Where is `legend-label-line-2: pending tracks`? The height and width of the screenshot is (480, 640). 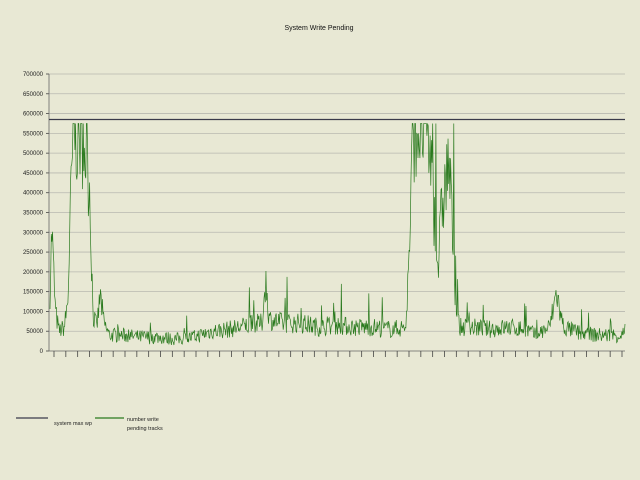 legend-label-line-2: pending tracks is located at coordinates (145, 429).